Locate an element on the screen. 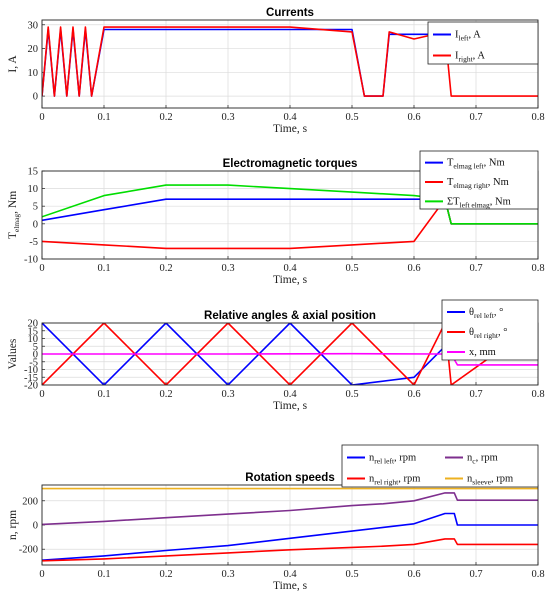 The image size is (550, 602). legend-entry: Telmag left, Nm is located at coordinates (476, 164).